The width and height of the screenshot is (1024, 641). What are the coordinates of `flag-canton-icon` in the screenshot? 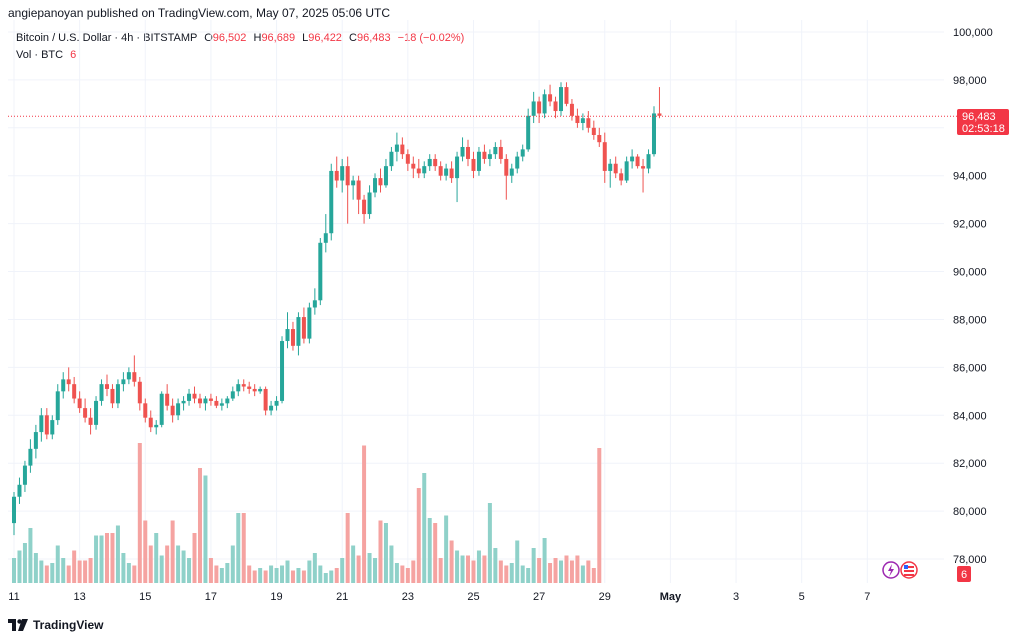 It's located at (906, 567).